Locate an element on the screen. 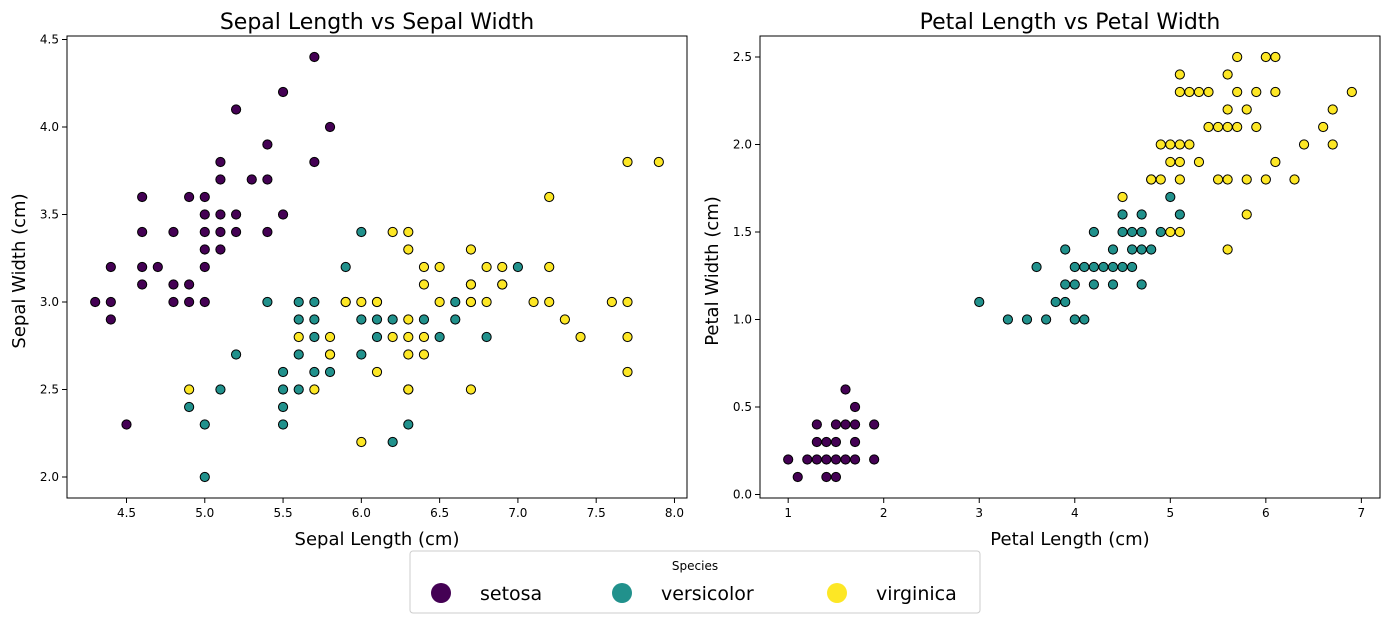 This screenshot has width=1389, height=623. x-tick-label: 8.0 is located at coordinates (674, 513).